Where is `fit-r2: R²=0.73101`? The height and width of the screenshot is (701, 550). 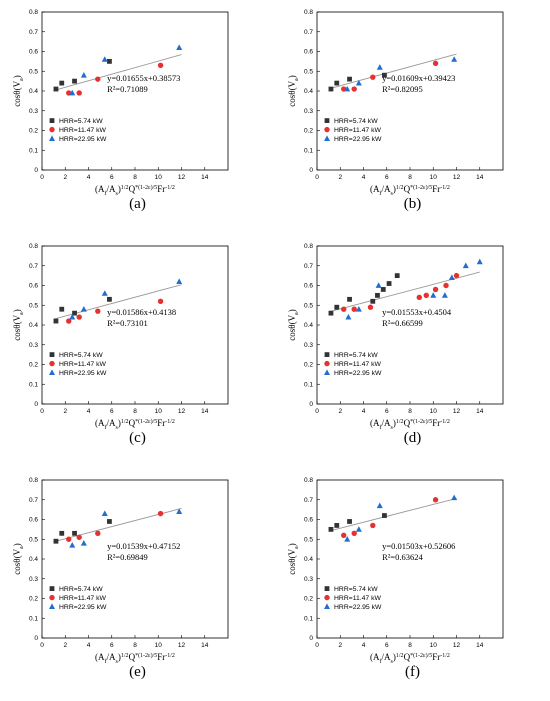 fit-r2: R²=0.73101 is located at coordinates (127, 323).